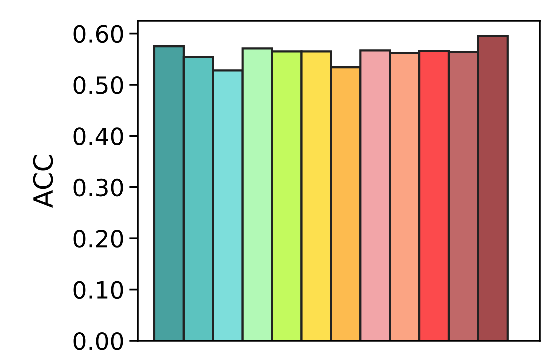 The width and height of the screenshot is (549, 355). I want to click on y-axis-title: ACC, so click(43, 181).